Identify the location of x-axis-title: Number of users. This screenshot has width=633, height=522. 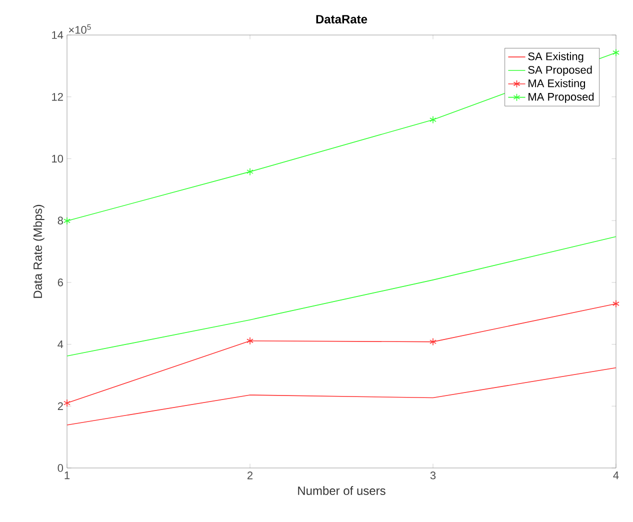
(342, 490).